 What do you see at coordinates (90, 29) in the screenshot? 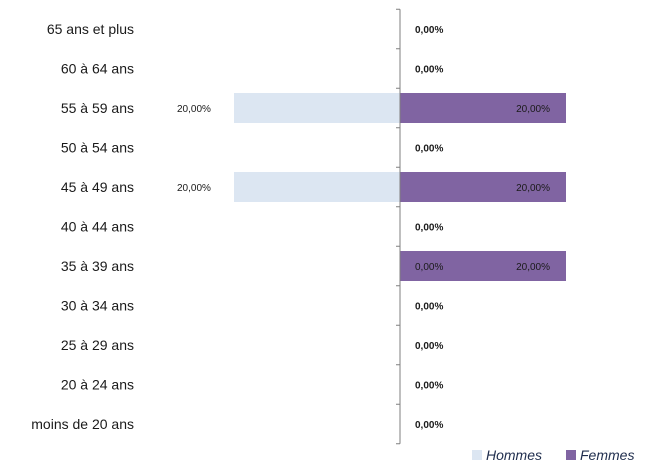
I see `category-label: 65 ans et plus` at bounding box center [90, 29].